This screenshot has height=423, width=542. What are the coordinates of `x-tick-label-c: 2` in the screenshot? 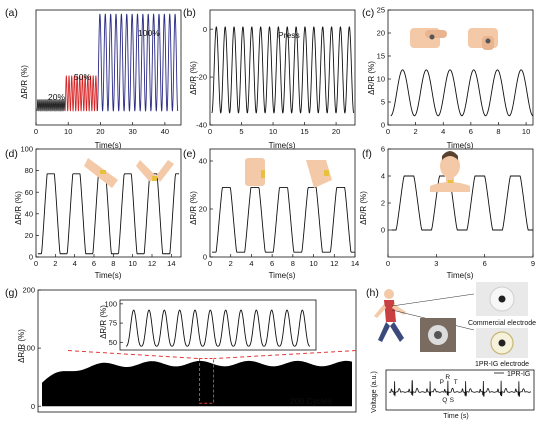 It's located at (416, 131).